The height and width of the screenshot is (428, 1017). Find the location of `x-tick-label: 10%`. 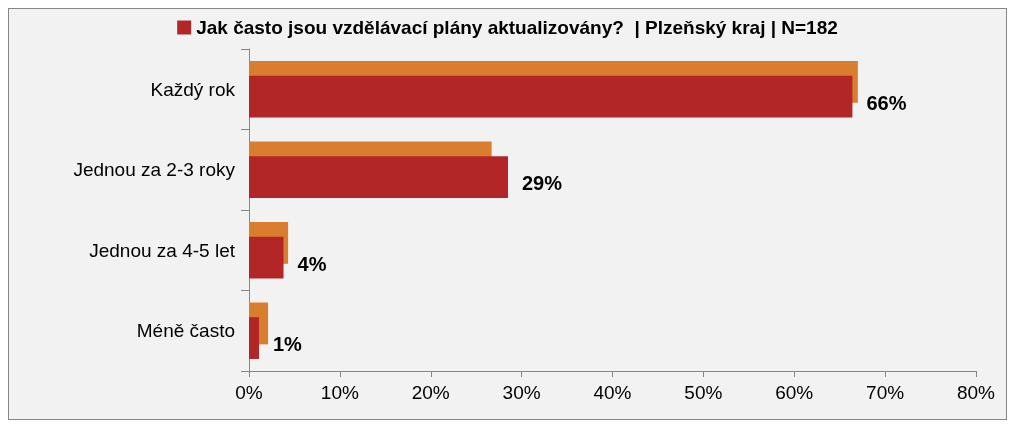

x-tick-label: 10% is located at coordinates (339, 392).